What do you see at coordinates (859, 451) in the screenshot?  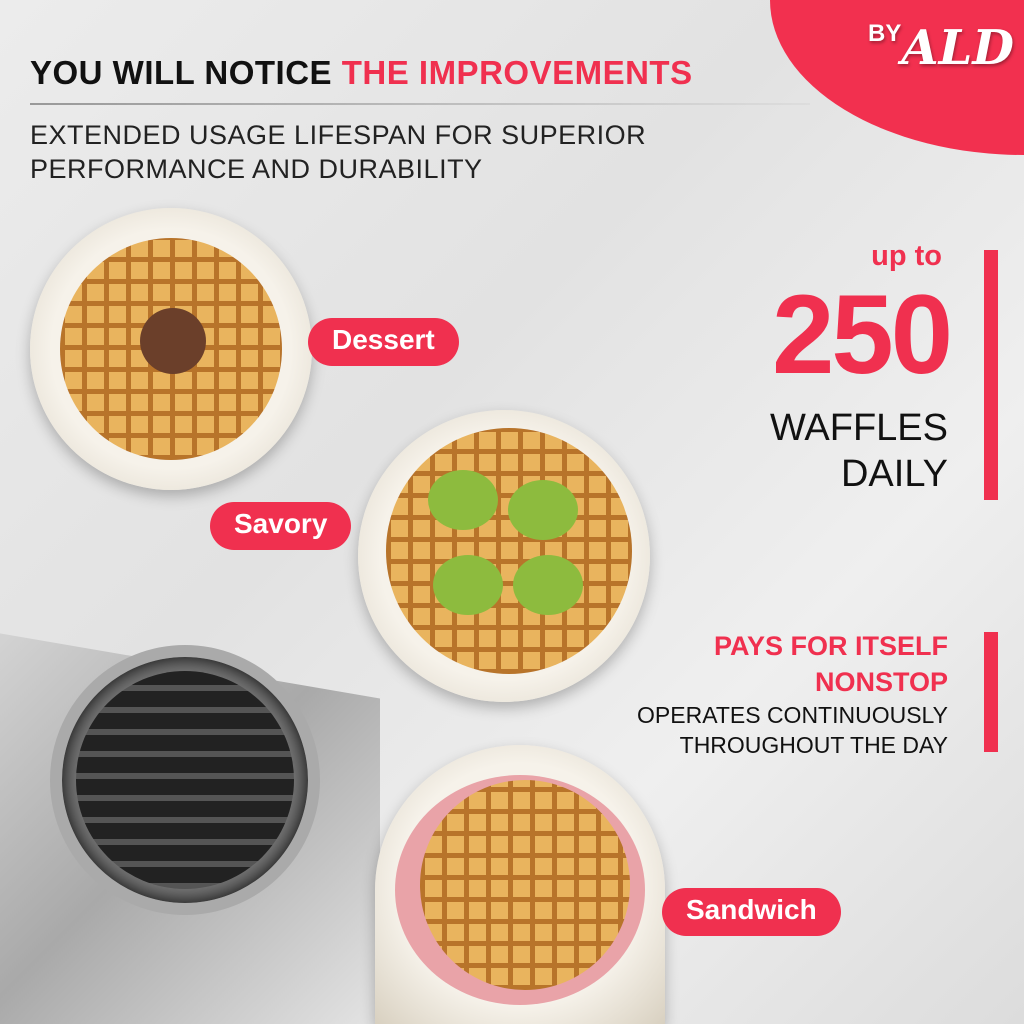 I see `stat-caption: WAFFLES DAILY` at bounding box center [859, 451].